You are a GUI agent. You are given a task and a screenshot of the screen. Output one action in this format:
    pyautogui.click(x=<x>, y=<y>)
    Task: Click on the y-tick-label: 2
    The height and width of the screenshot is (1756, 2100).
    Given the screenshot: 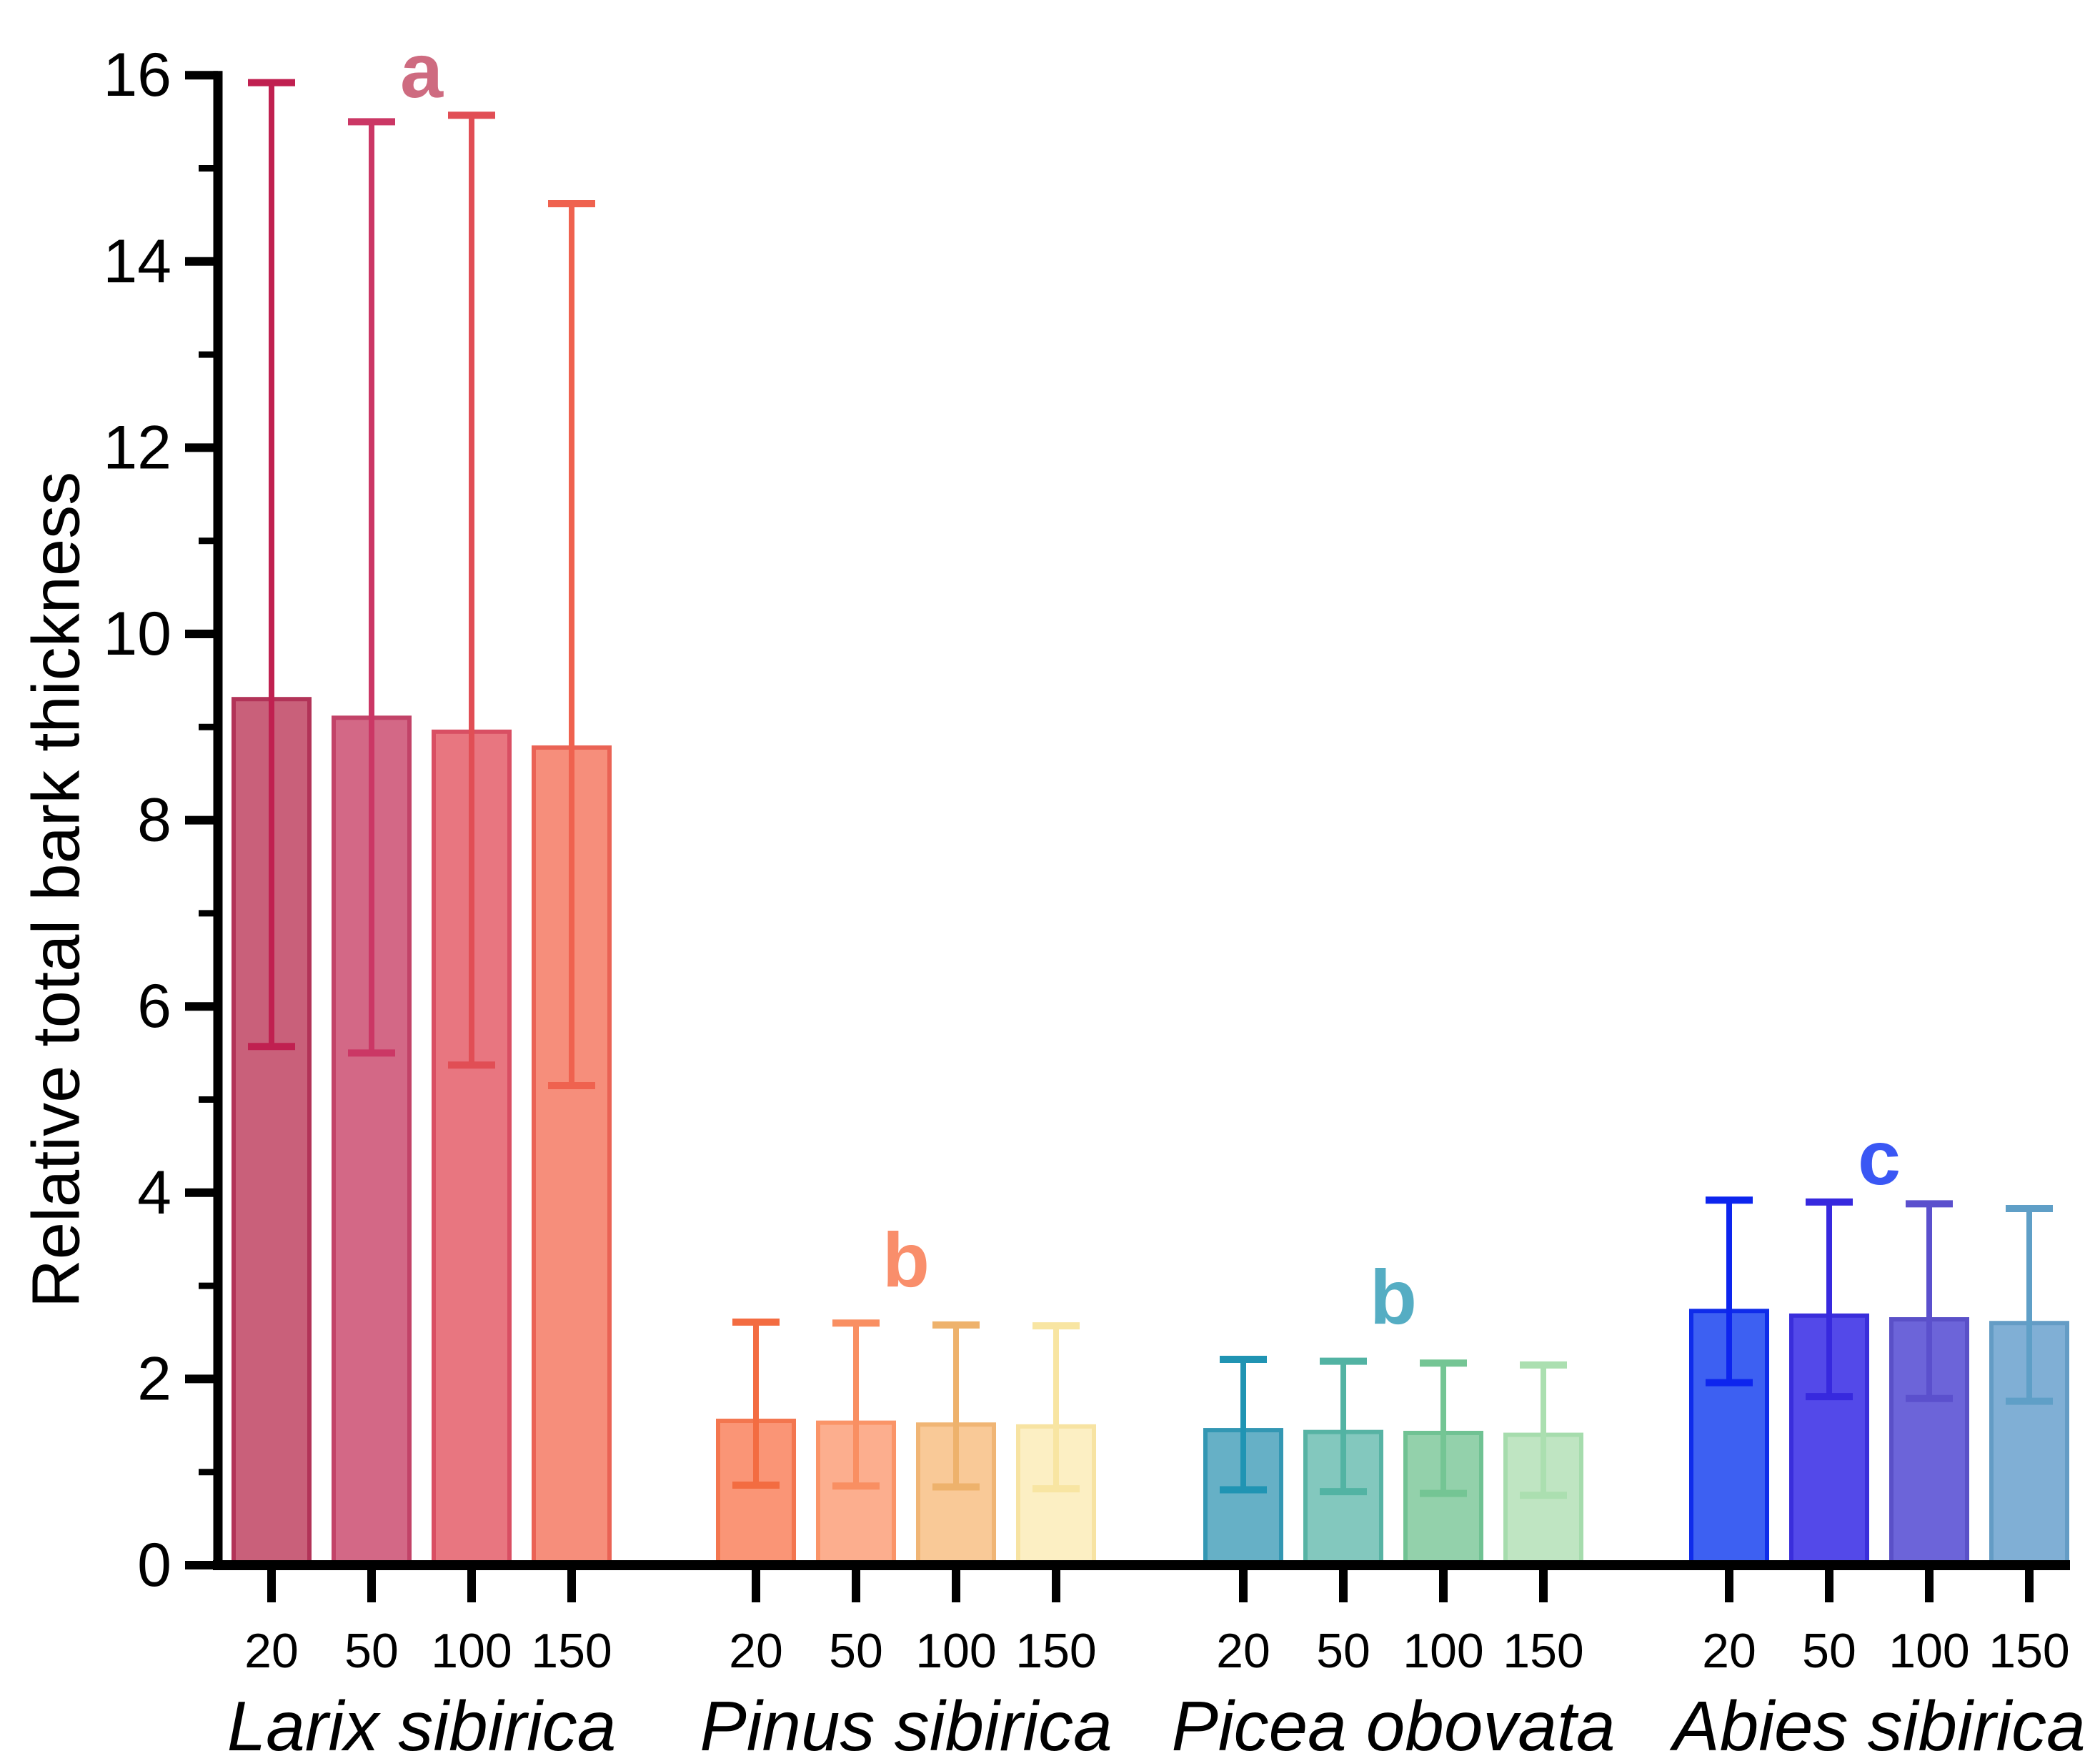 What is the action you would take?
    pyautogui.click(x=154, y=1378)
    